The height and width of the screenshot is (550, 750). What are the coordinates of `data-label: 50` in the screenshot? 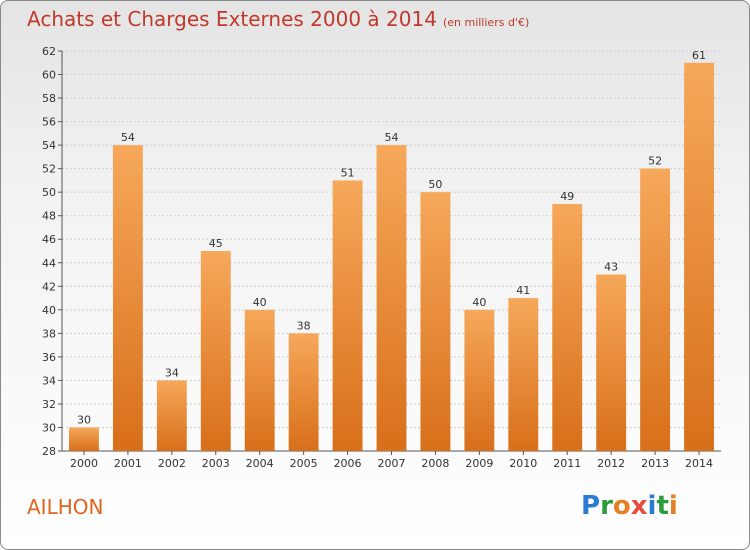 It's located at (435, 184).